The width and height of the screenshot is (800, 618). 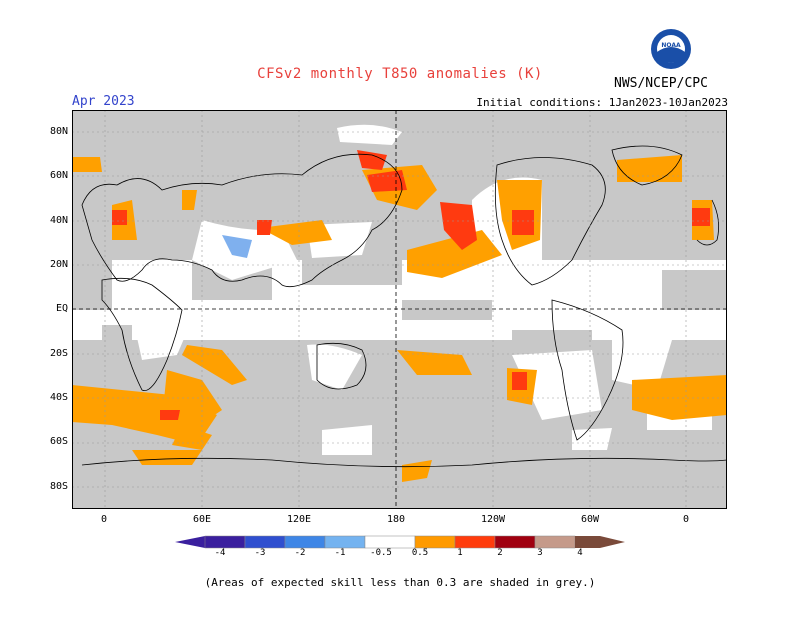 What do you see at coordinates (460, 553) in the screenshot?
I see `colorbar-tick-7: 1` at bounding box center [460, 553].